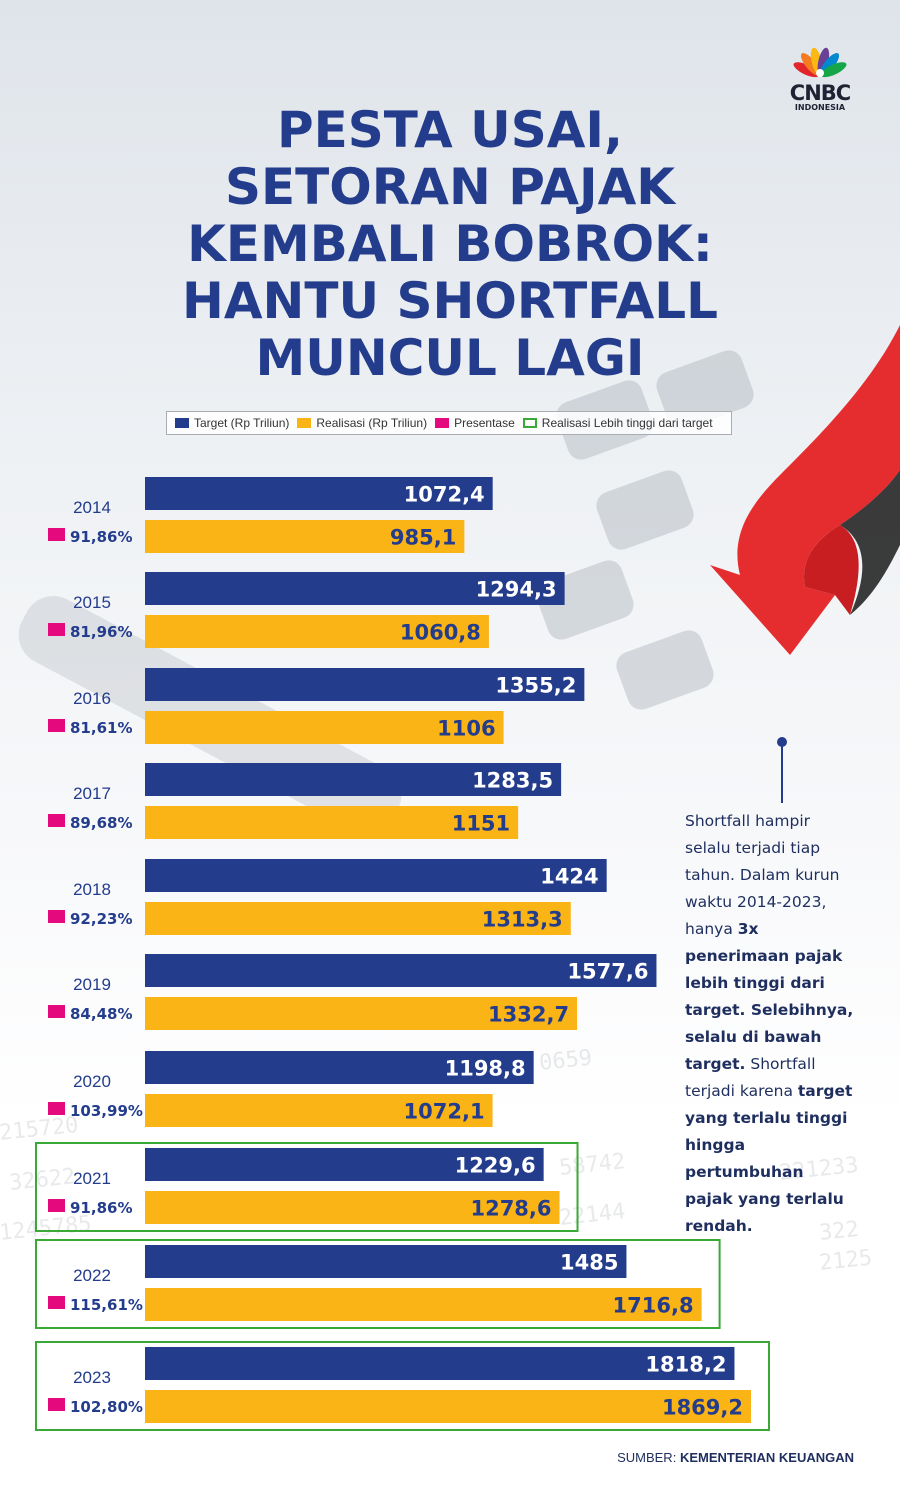 The height and width of the screenshot is (1500, 900). Describe the element at coordinates (512, 781) in the screenshot. I see `target-value-label: 1283,5` at that location.